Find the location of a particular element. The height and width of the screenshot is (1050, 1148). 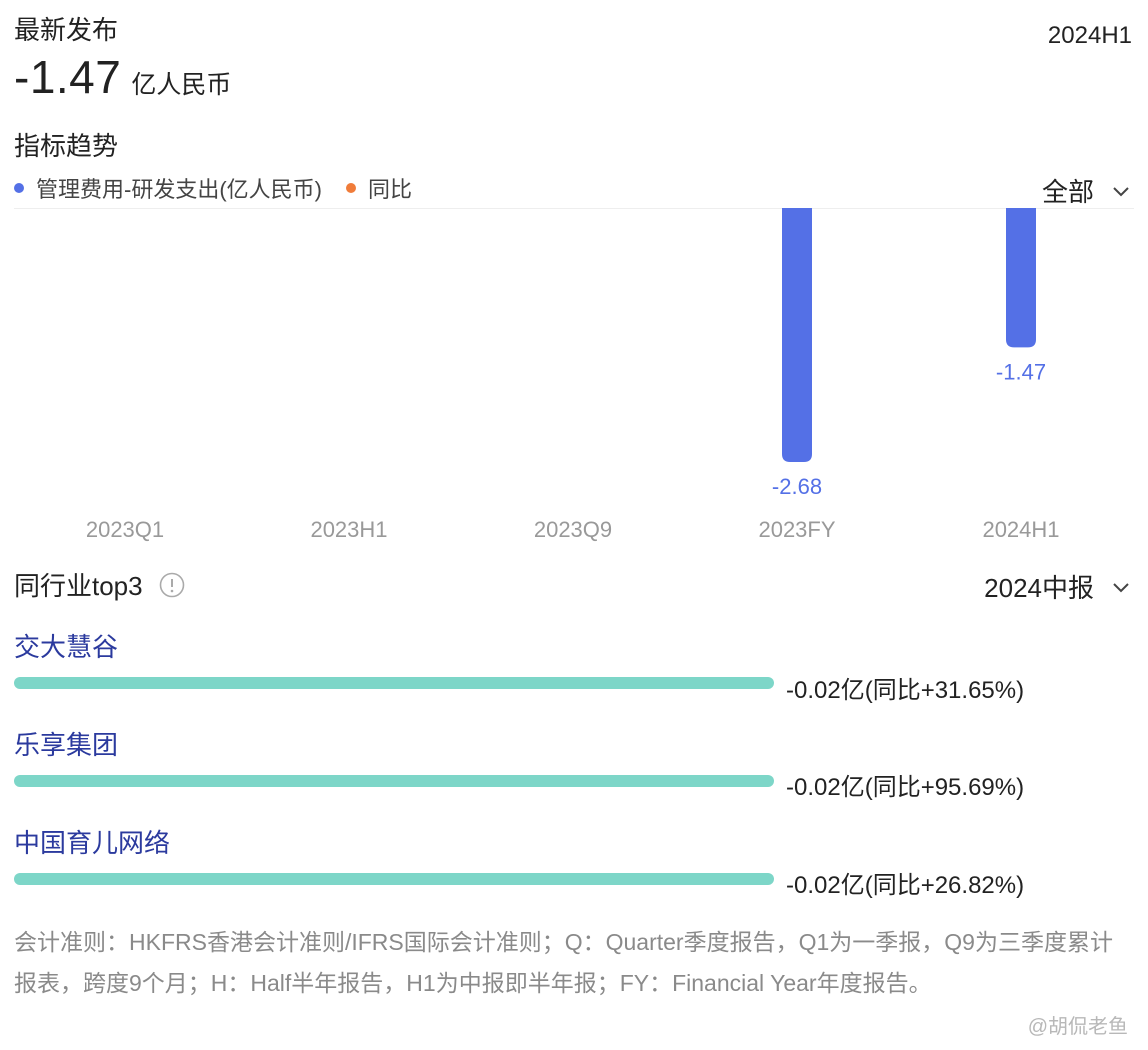

x-tick-2024H1: 2024H1 is located at coordinates (1020, 529).